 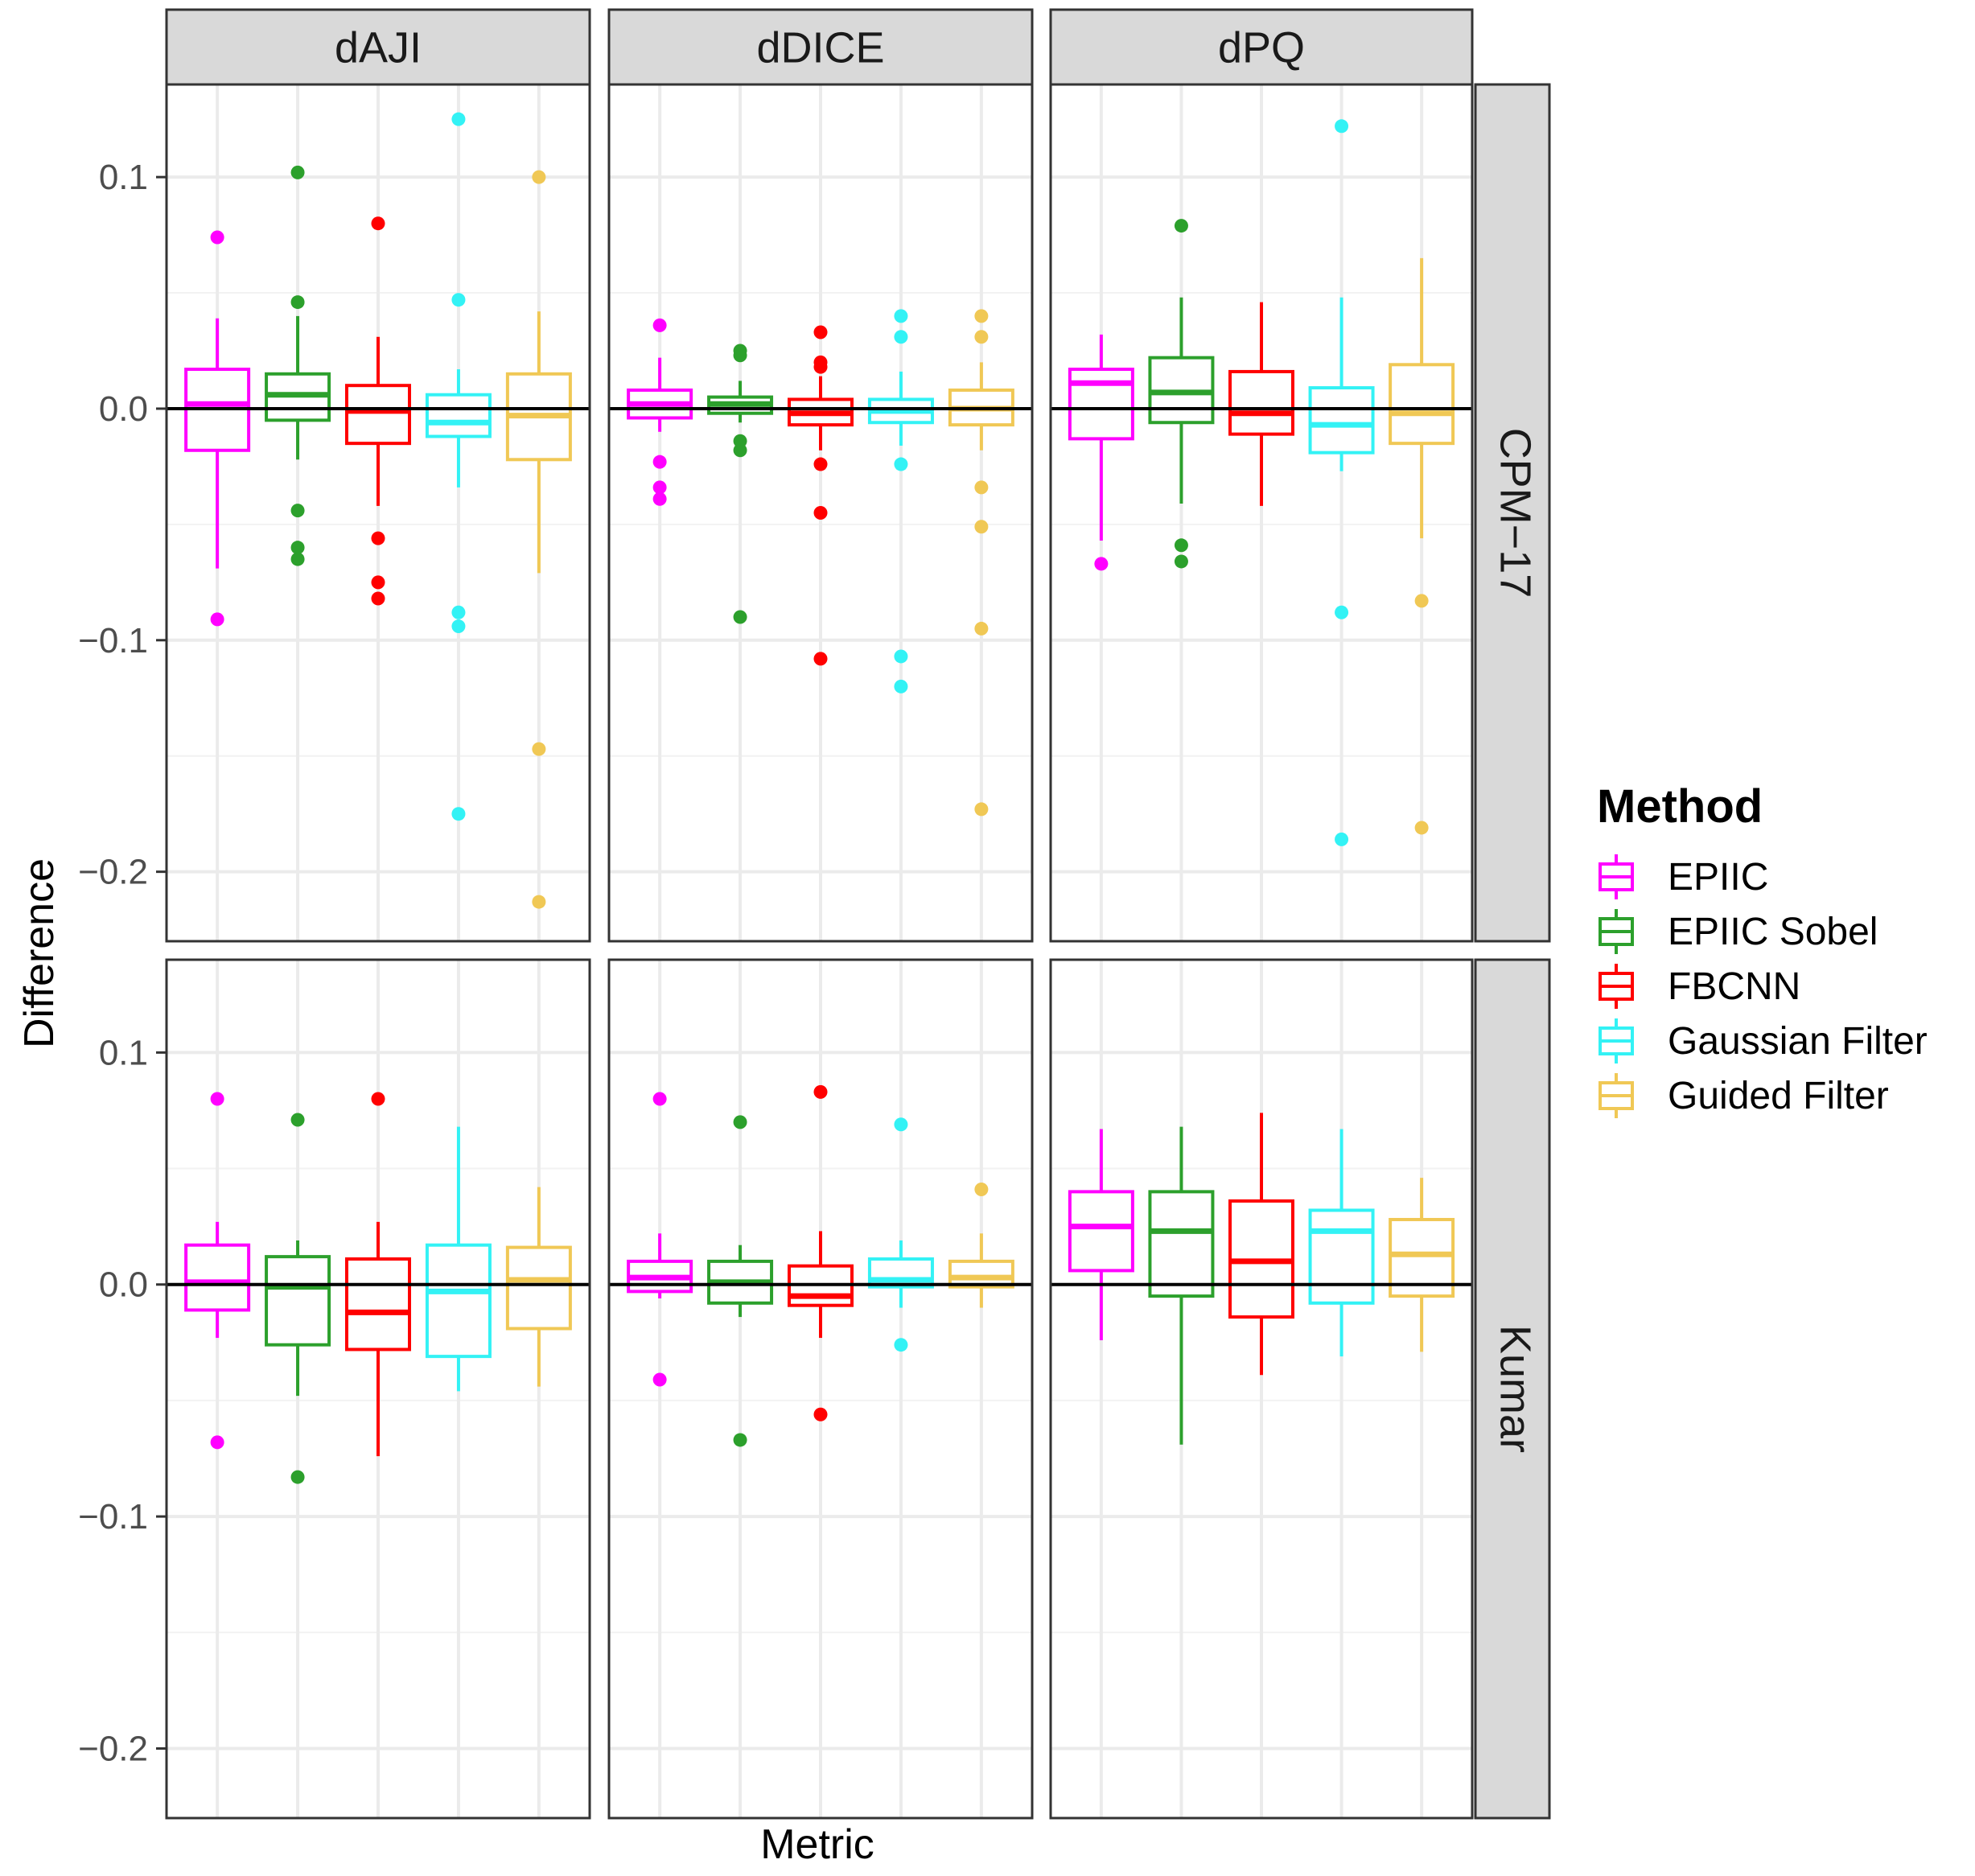 What do you see at coordinates (1699, 986) in the screenshot?
I see `legend-item-fbcnn: FBCNN` at bounding box center [1699, 986].